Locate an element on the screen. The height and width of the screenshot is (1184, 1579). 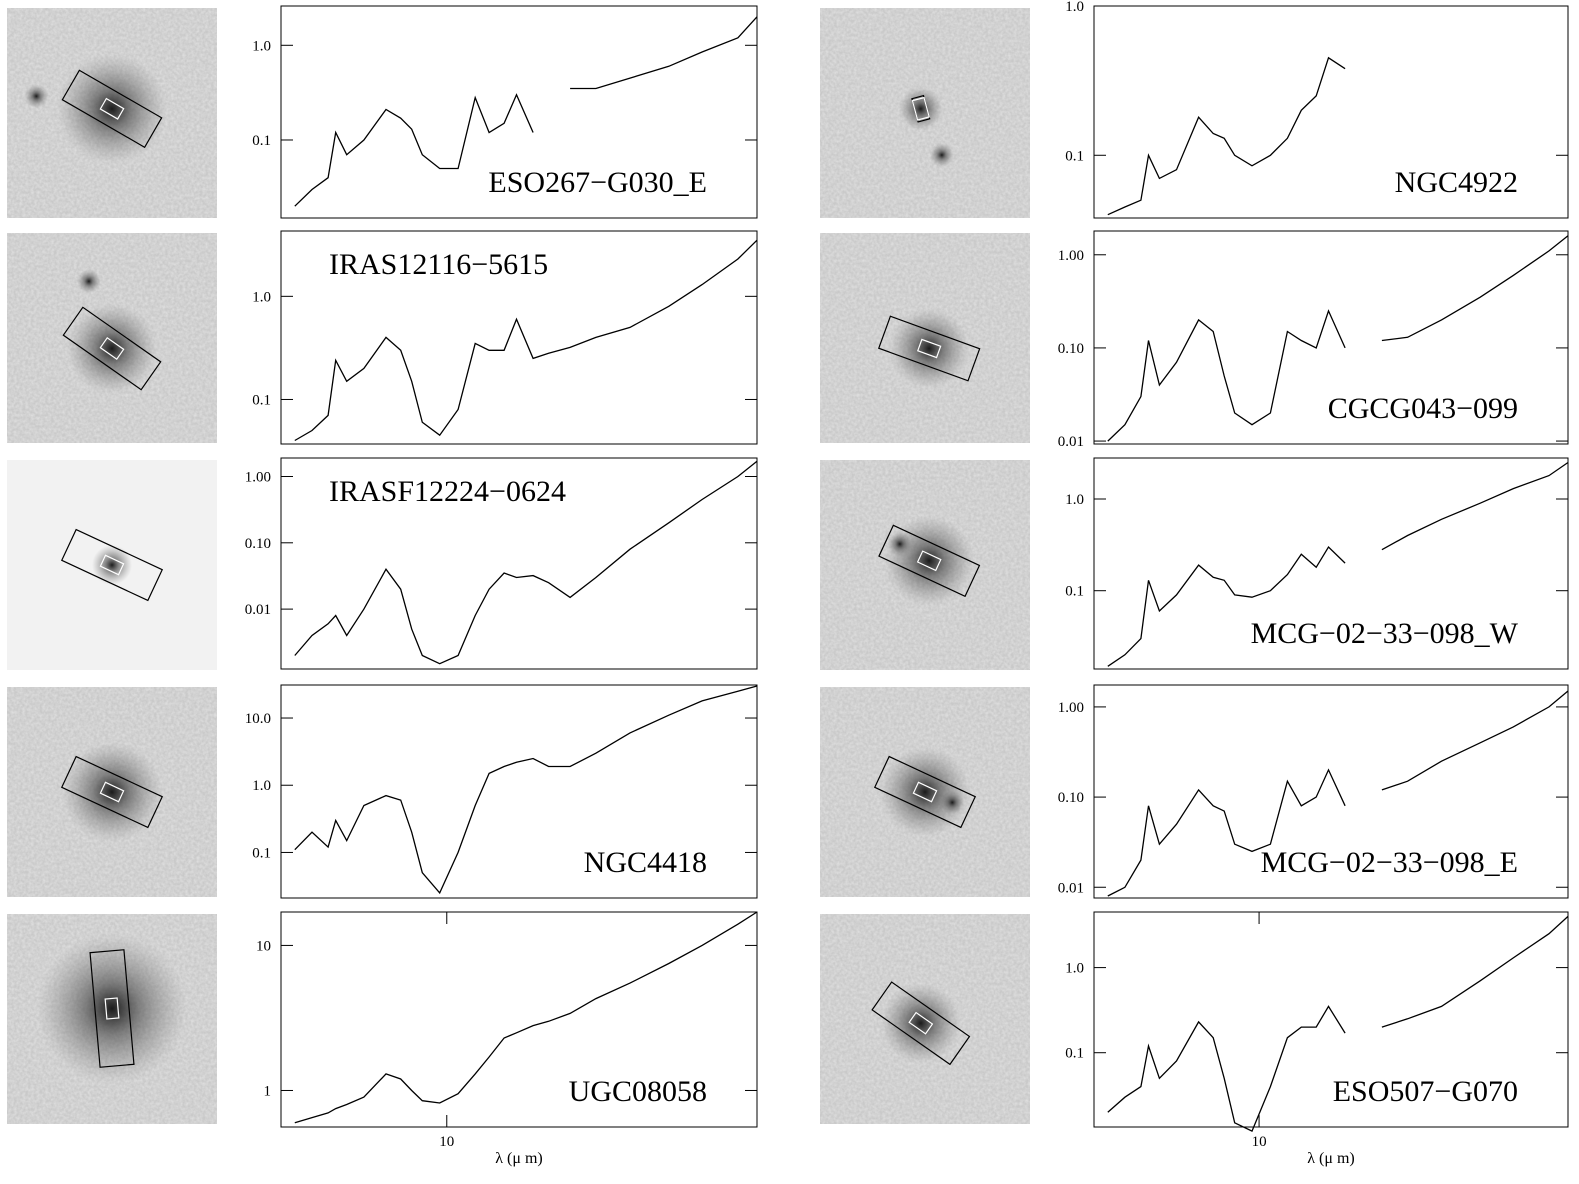
object-name: IRAS12116−5615 is located at coordinates (438, 264).